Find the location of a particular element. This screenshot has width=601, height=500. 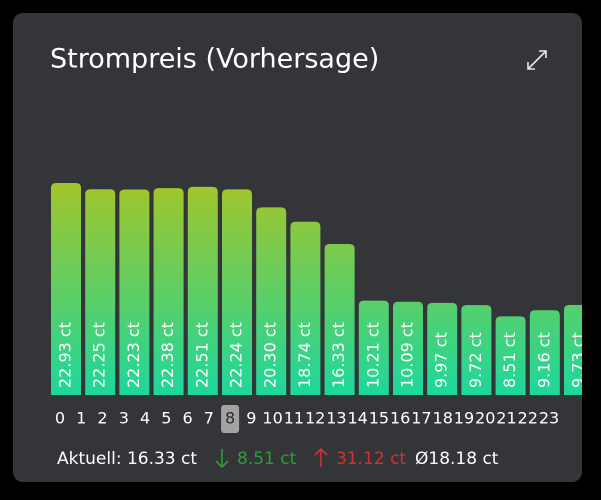

current-price: Aktuell: 16.33 ct is located at coordinates (127, 459).